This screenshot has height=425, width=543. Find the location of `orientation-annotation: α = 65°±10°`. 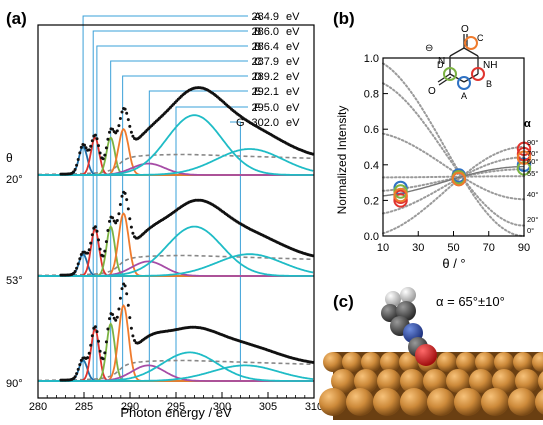

orientation-annotation: α = 65°±10° is located at coordinates (470, 301).